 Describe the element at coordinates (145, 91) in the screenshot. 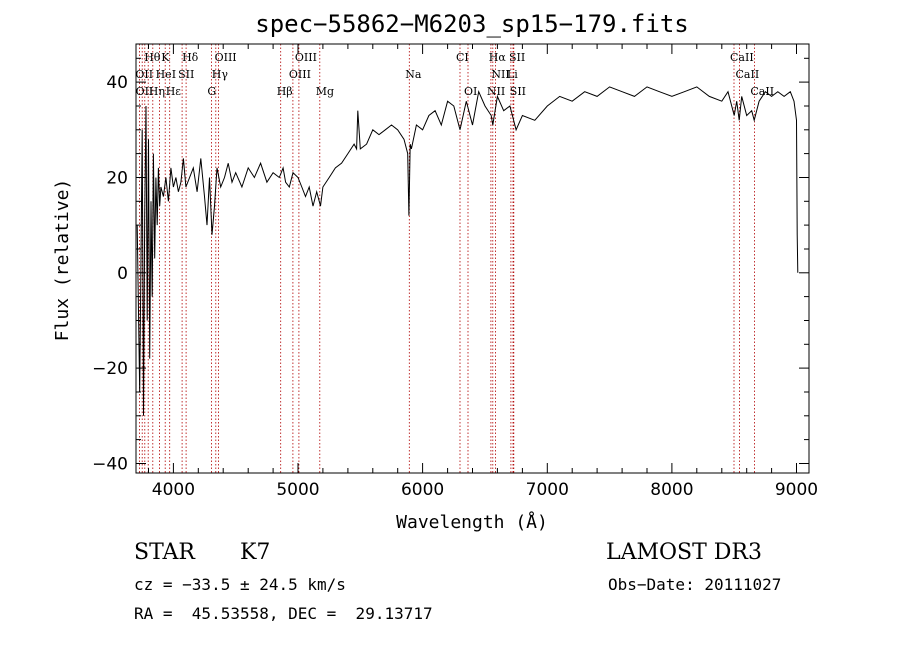

I see `line-label-18: OII` at that location.